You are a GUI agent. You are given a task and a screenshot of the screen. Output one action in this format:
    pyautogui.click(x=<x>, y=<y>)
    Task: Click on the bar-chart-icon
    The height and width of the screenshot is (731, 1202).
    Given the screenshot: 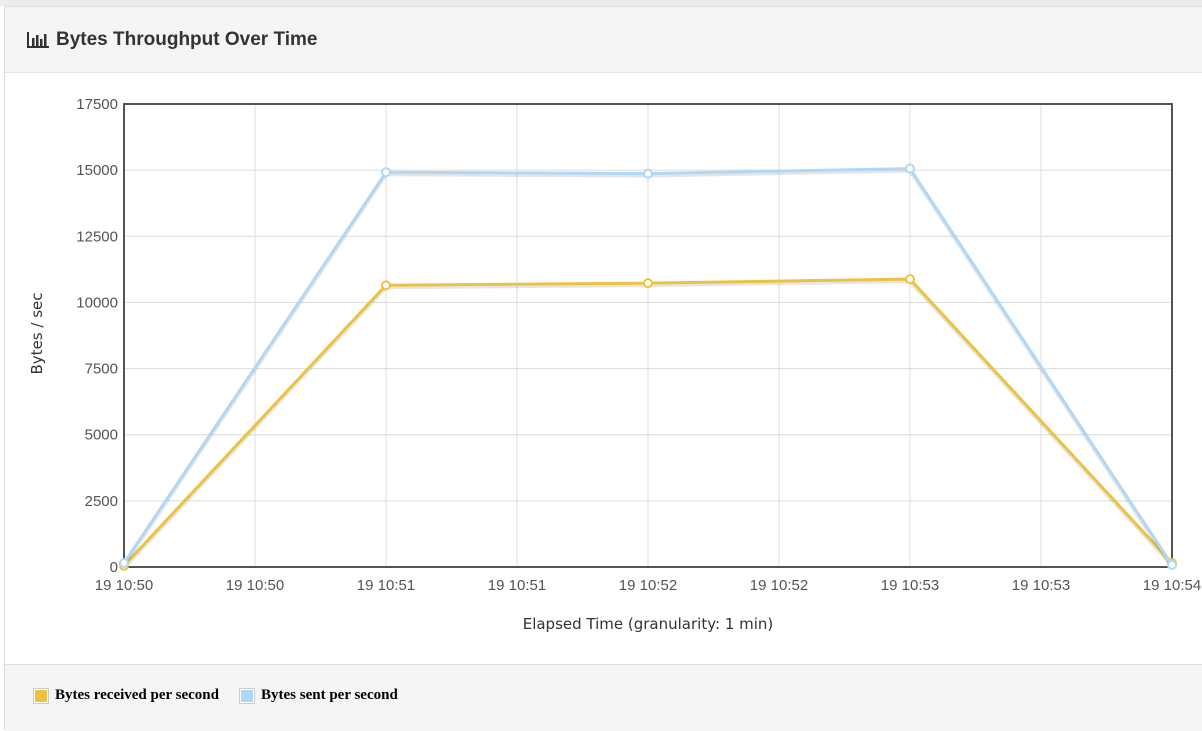 What is the action you would take?
    pyautogui.click(x=38, y=39)
    